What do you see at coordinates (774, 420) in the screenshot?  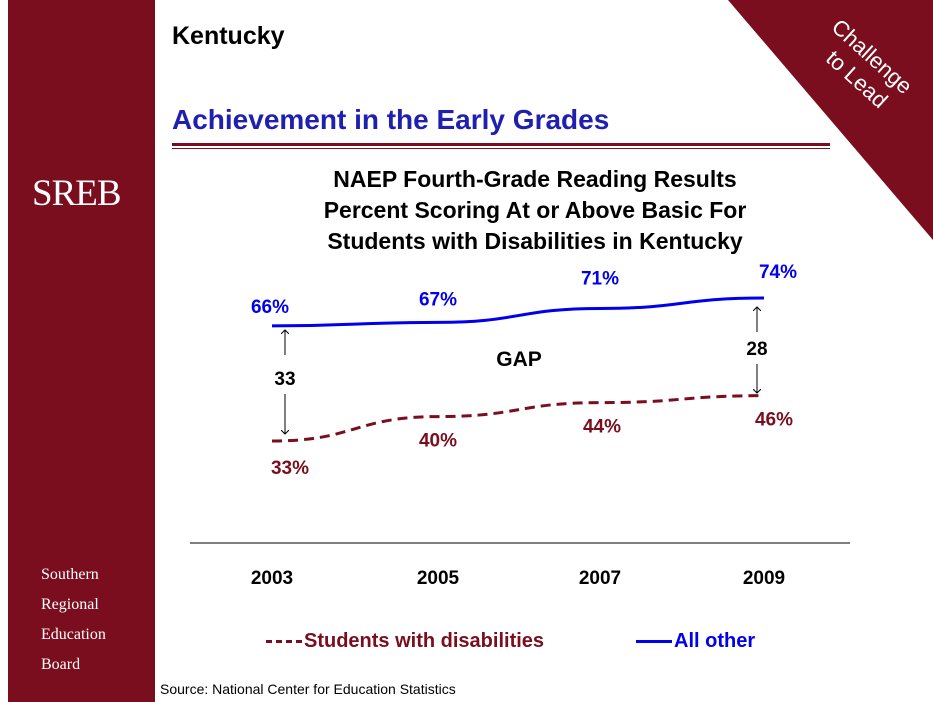 I see `data-label-disabilities: 46%` at bounding box center [774, 420].